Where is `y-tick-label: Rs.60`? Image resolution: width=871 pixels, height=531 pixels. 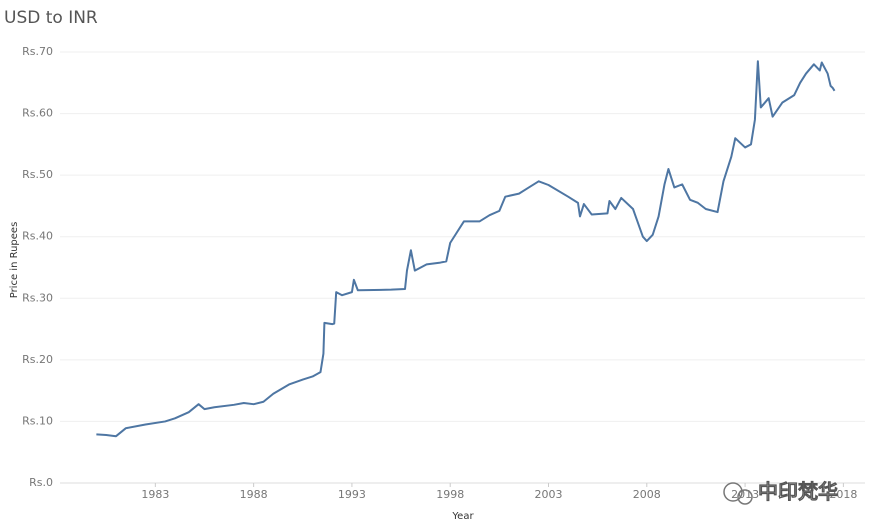
y-tick-label: Rs.60 is located at coordinates (37, 113).